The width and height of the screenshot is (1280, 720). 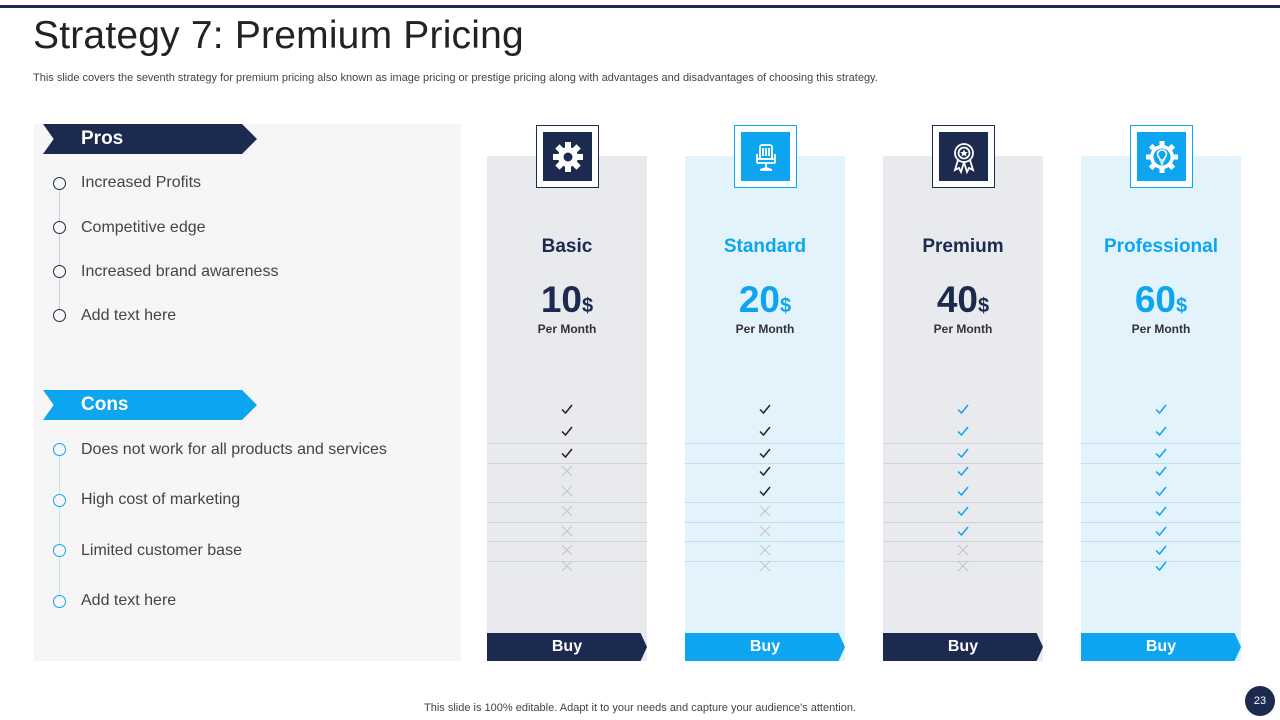 I want to click on buy-button-premium: Buy, so click(x=963, y=647).